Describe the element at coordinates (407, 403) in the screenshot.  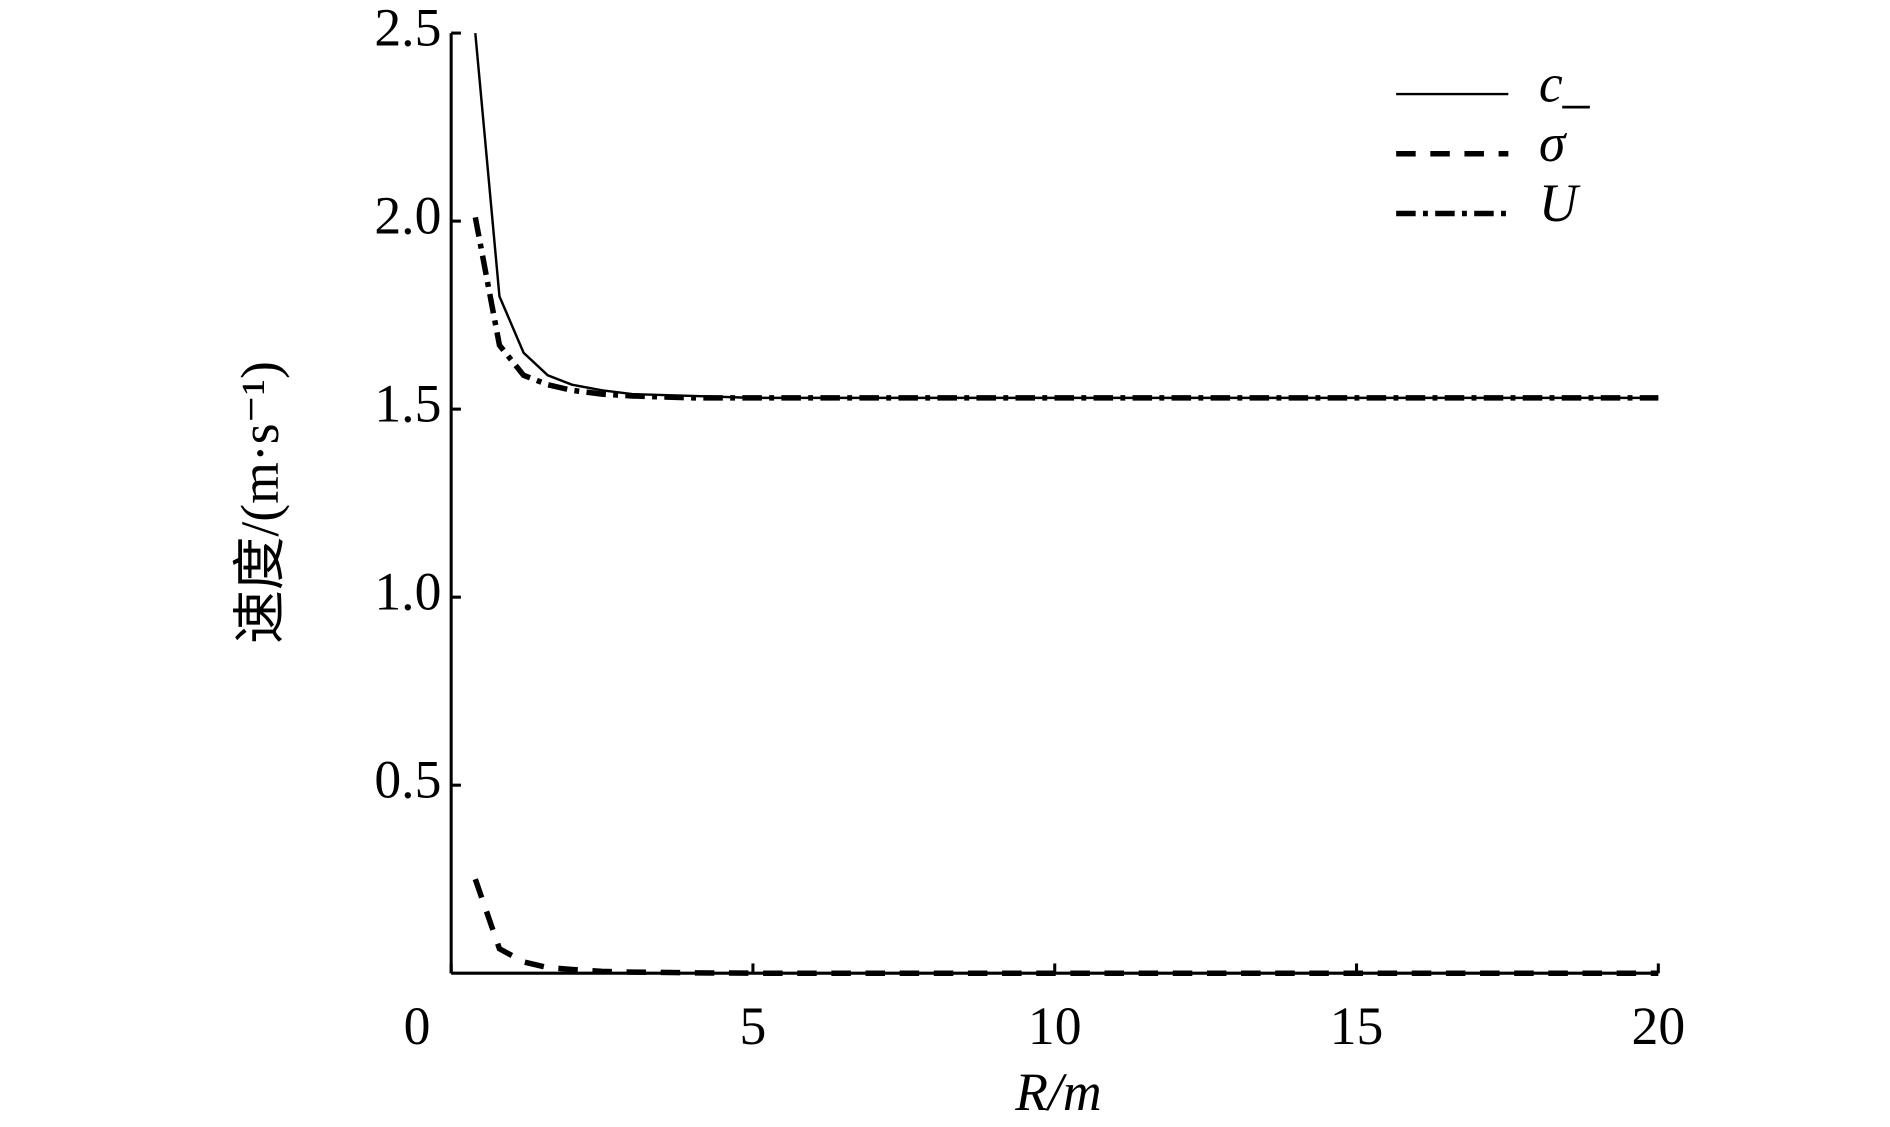
I see `y-tick-label: 1.5` at that location.